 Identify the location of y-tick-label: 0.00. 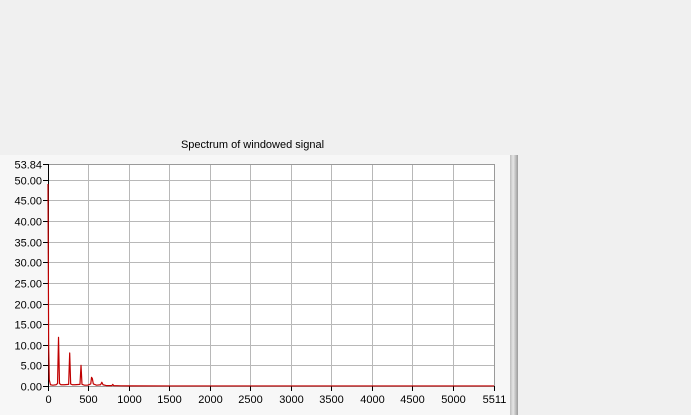
(31, 388).